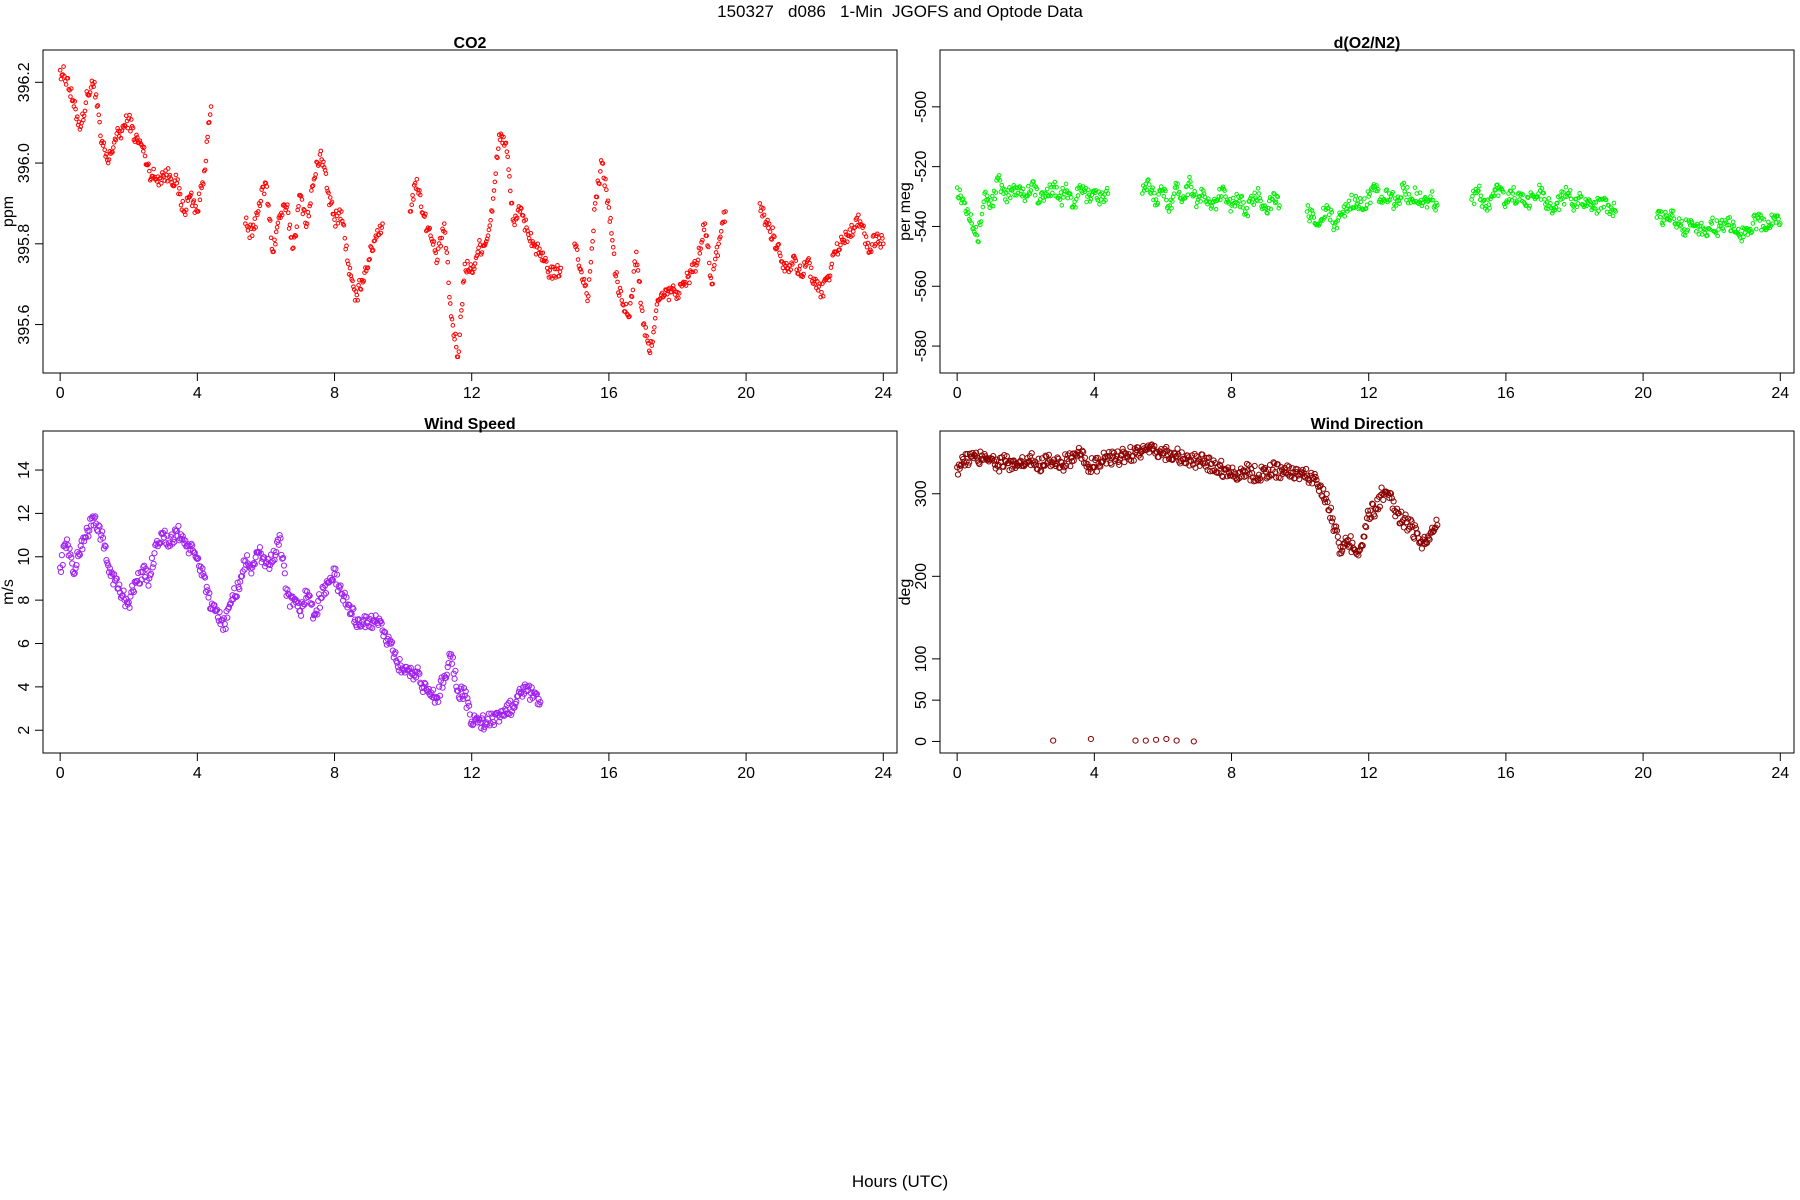 The height and width of the screenshot is (1200, 1800). Describe the element at coordinates (24, 643) in the screenshot. I see `y-tick-label: 6` at that location.